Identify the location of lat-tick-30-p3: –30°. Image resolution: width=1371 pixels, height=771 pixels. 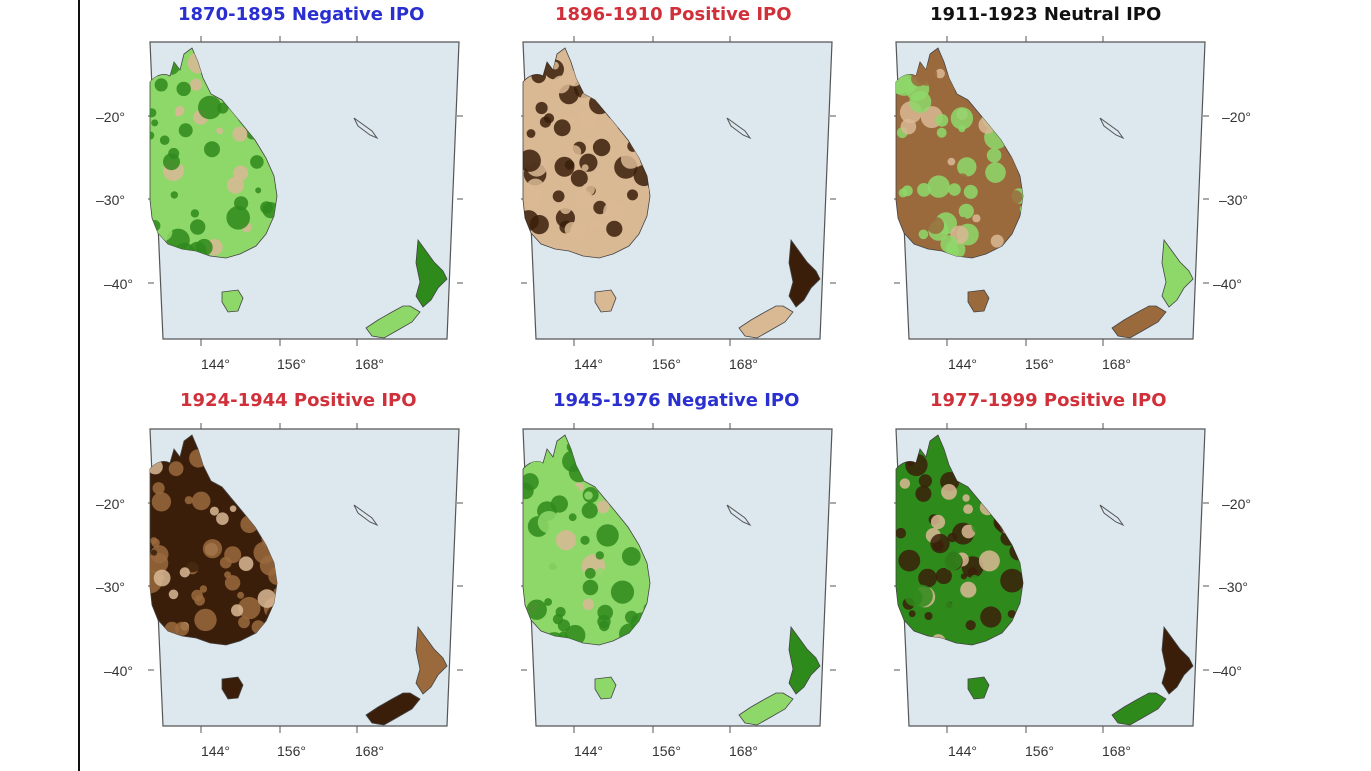
(1233, 200).